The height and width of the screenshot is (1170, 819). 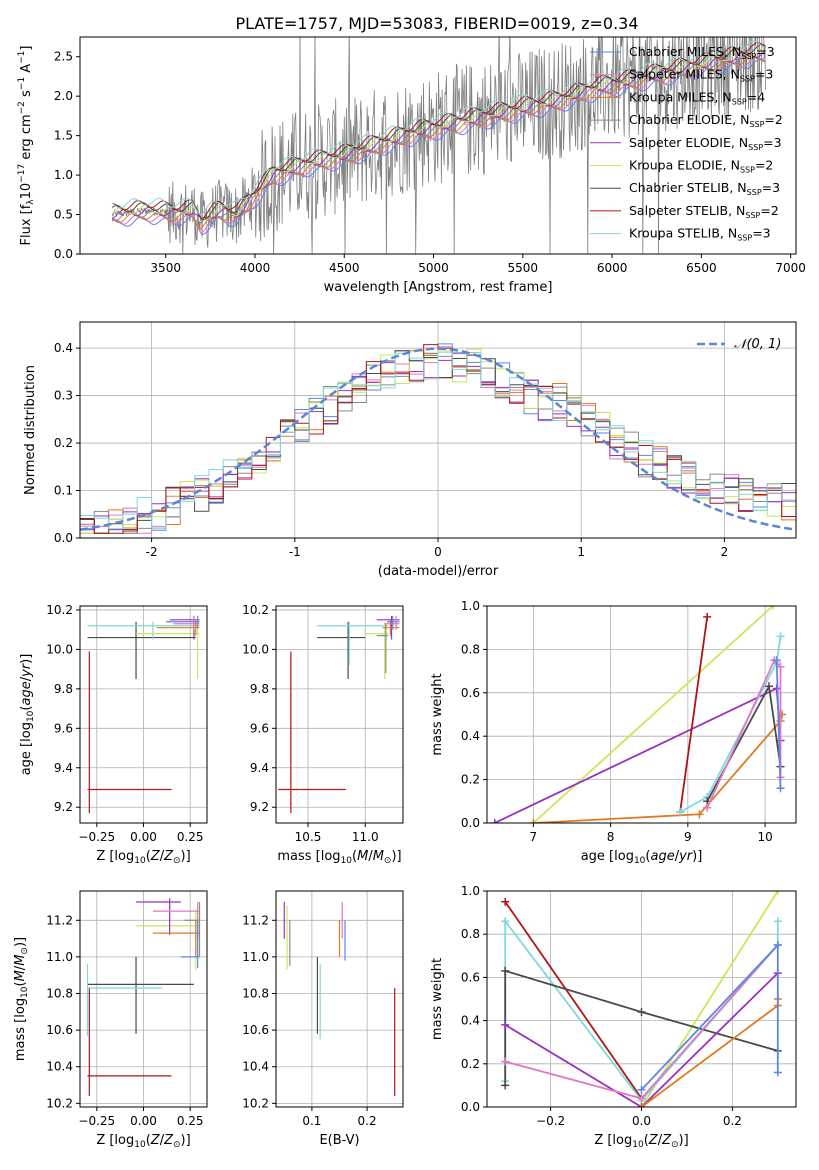 I want to click on residuals-y-label: Normed distribution, so click(x=30, y=430).